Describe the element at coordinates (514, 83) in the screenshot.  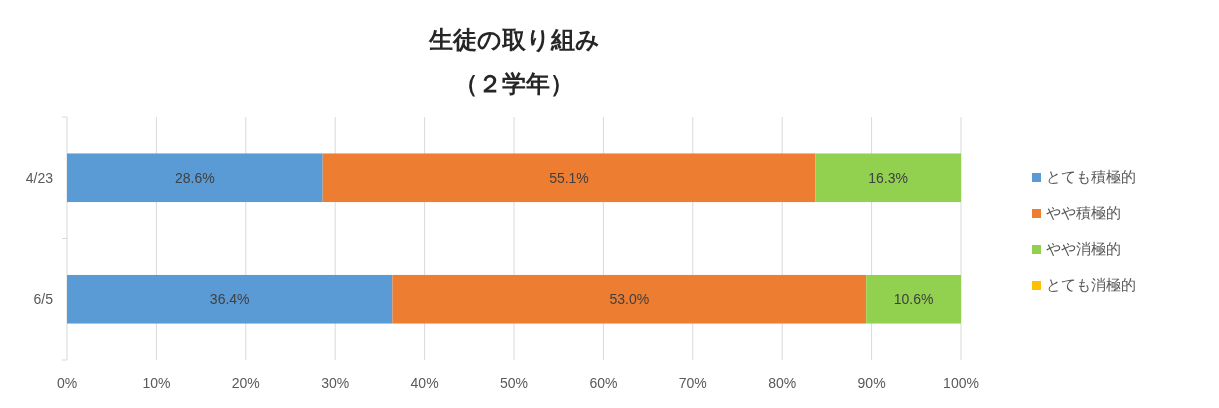
I see `chart-subtitle: （２学年）` at that location.